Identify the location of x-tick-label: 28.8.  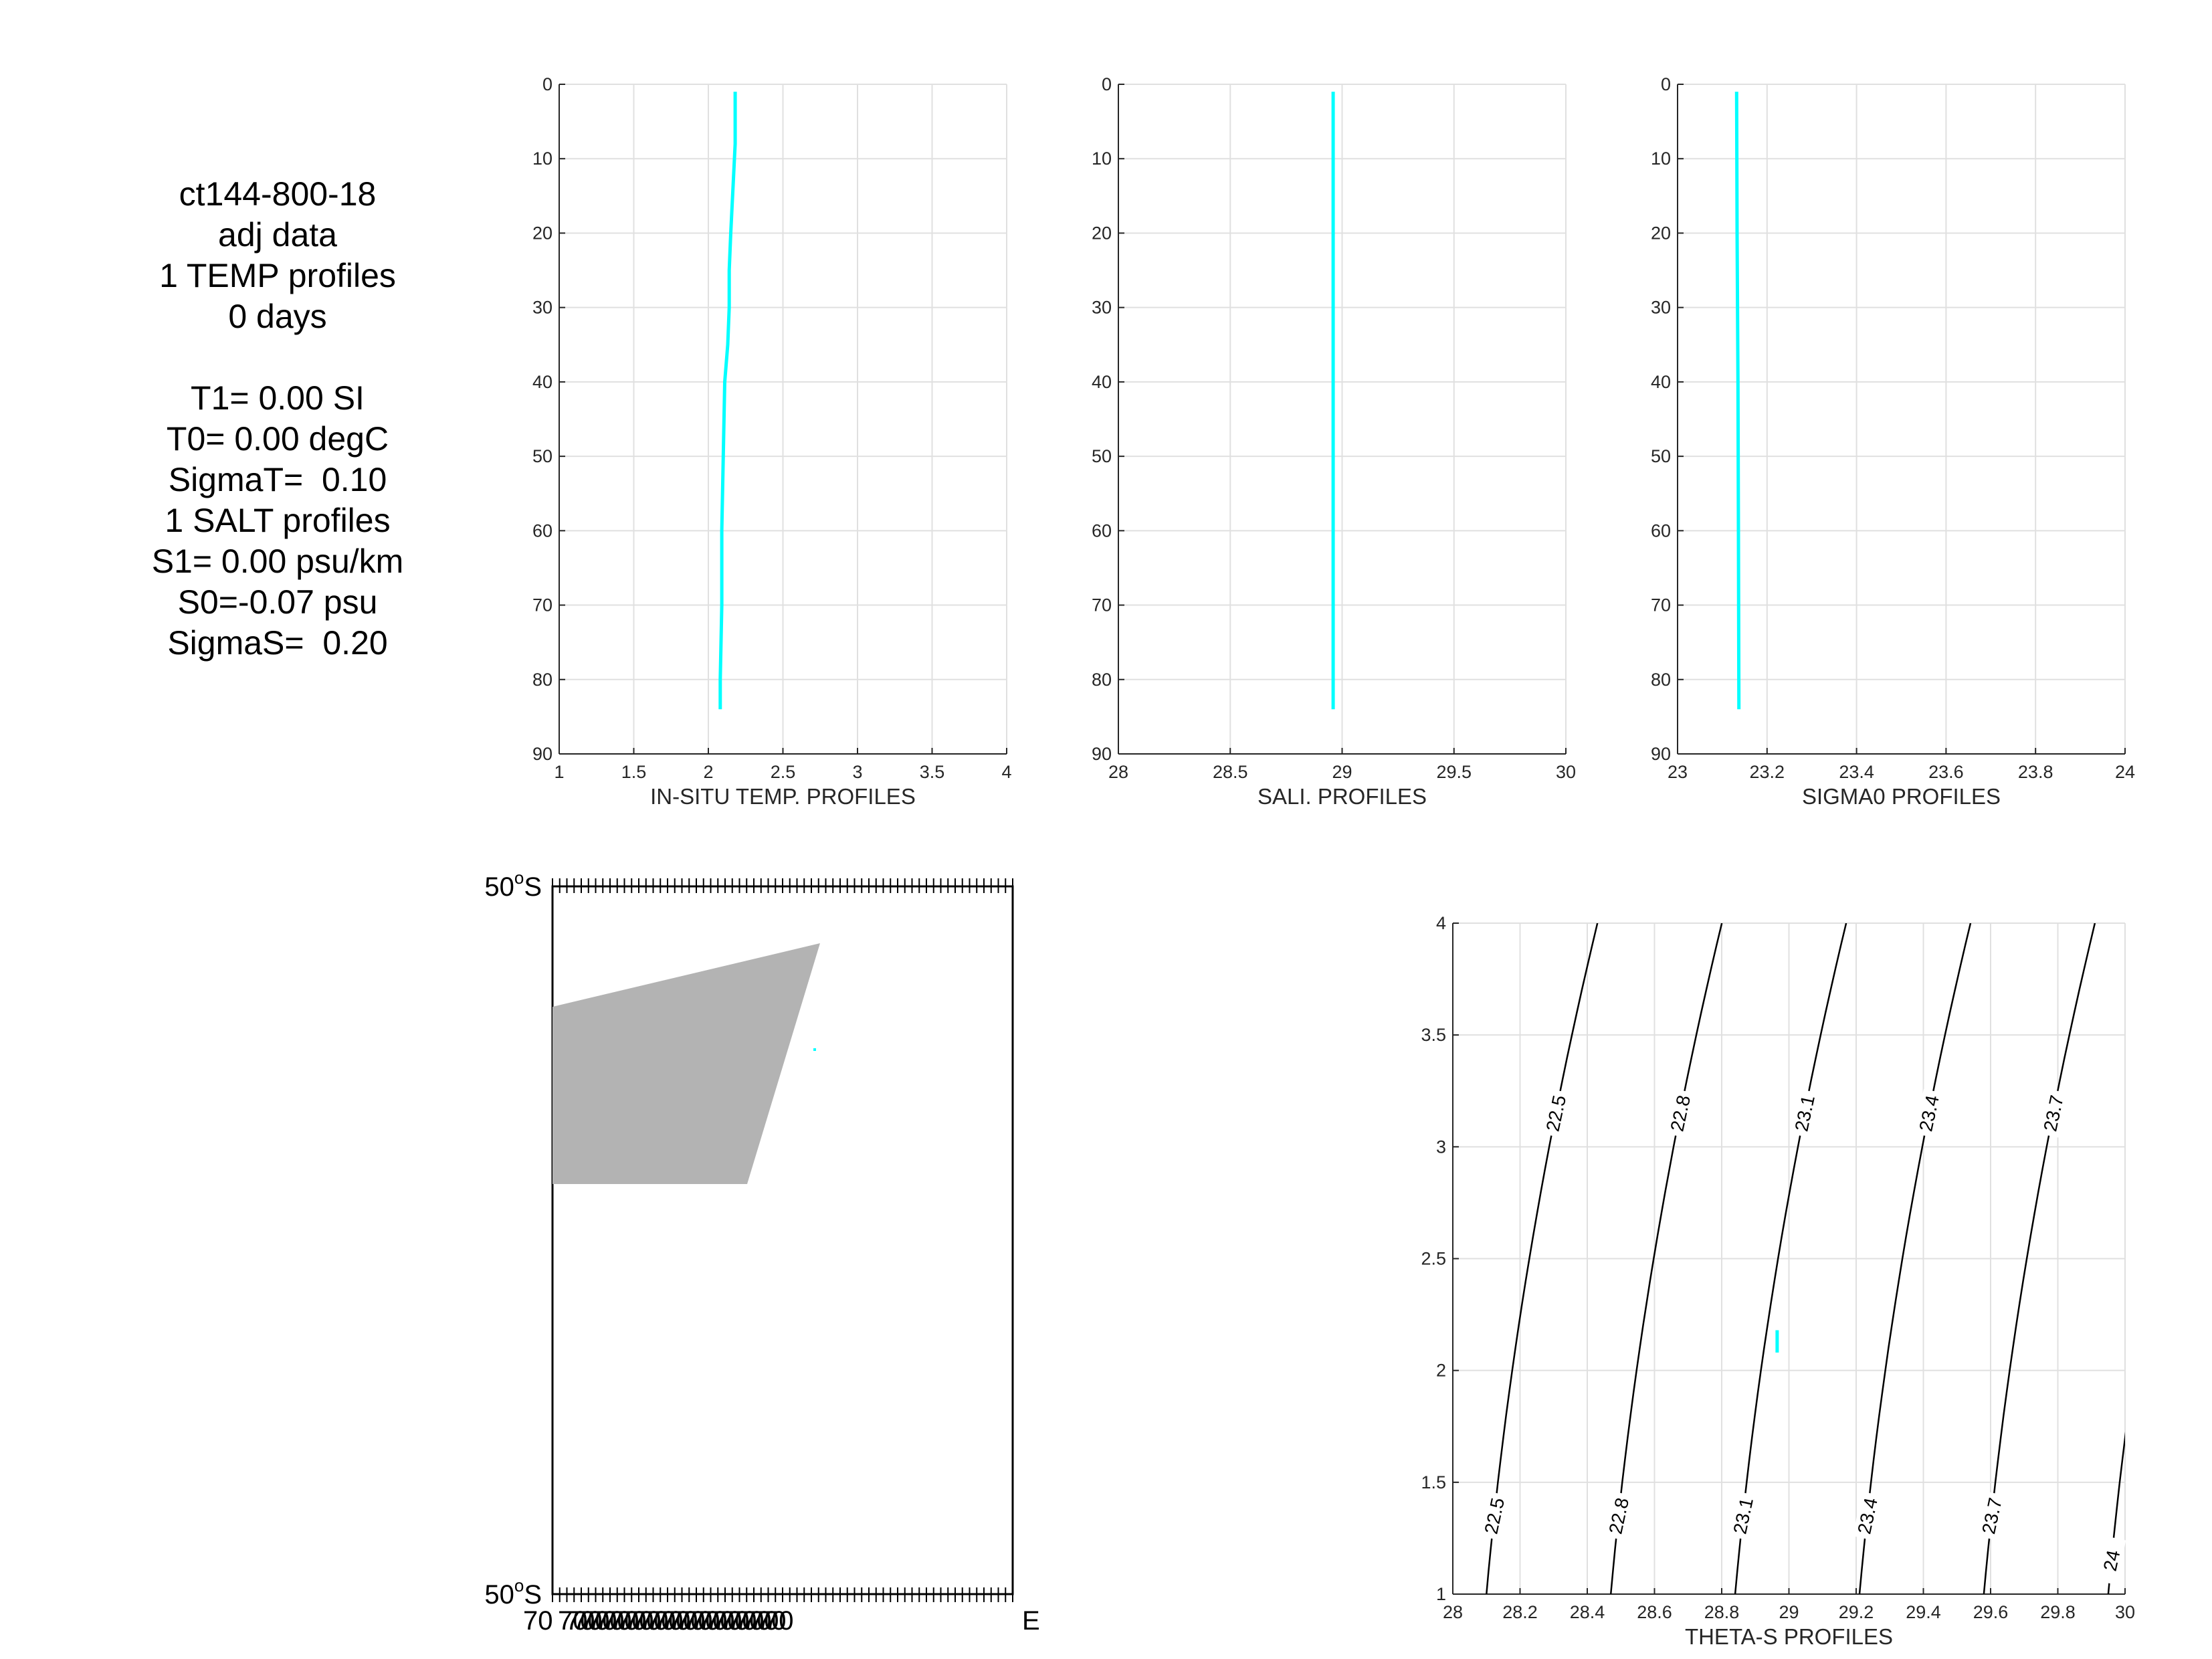
(1722, 1612).